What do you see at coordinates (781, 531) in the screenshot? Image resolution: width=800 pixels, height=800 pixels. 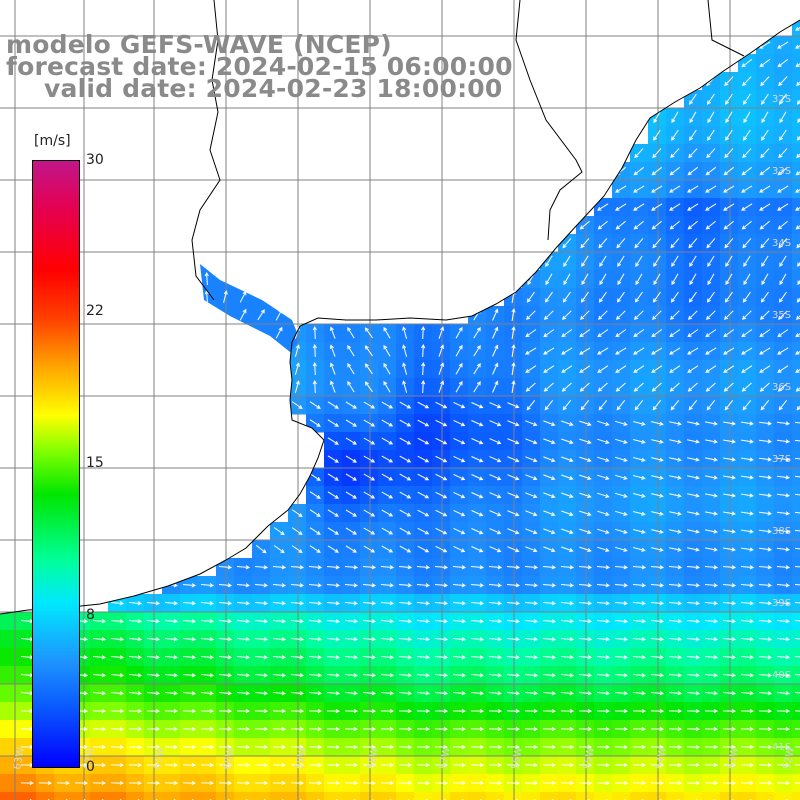 I see `lat-label: 38S` at bounding box center [781, 531].